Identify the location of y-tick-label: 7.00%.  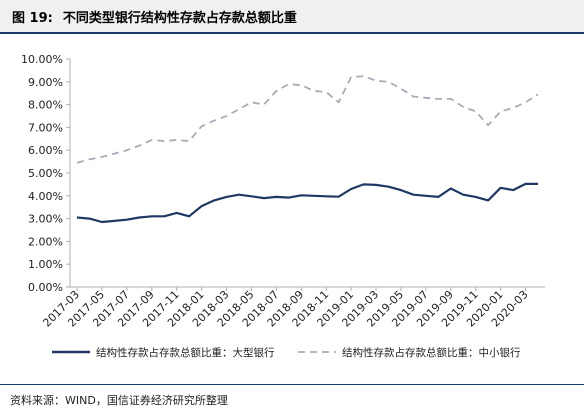
(45, 127).